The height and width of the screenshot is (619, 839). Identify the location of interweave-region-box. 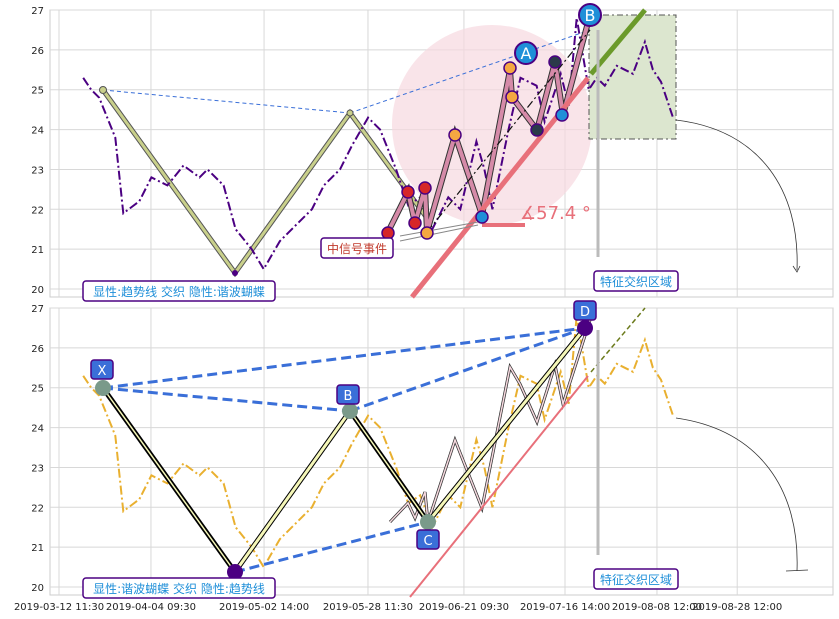
(632, 77).